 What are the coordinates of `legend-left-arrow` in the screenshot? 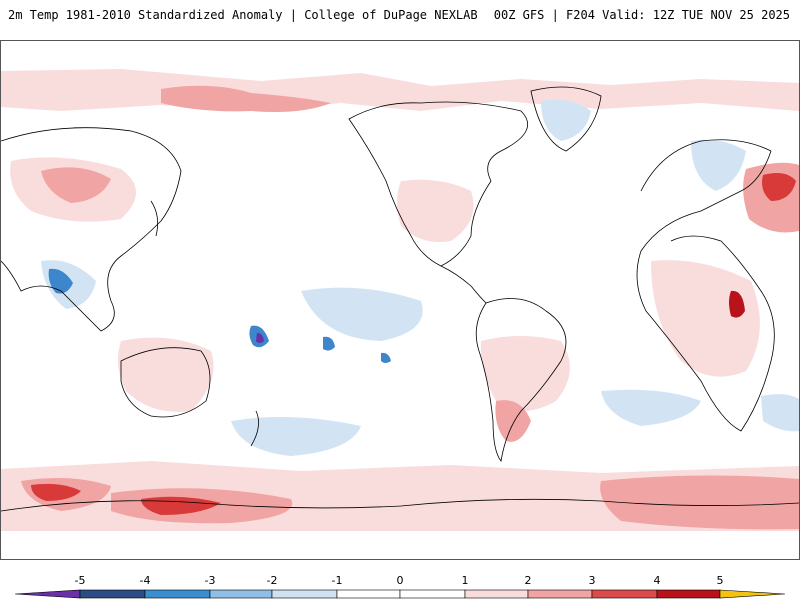 It's located at (47, 594).